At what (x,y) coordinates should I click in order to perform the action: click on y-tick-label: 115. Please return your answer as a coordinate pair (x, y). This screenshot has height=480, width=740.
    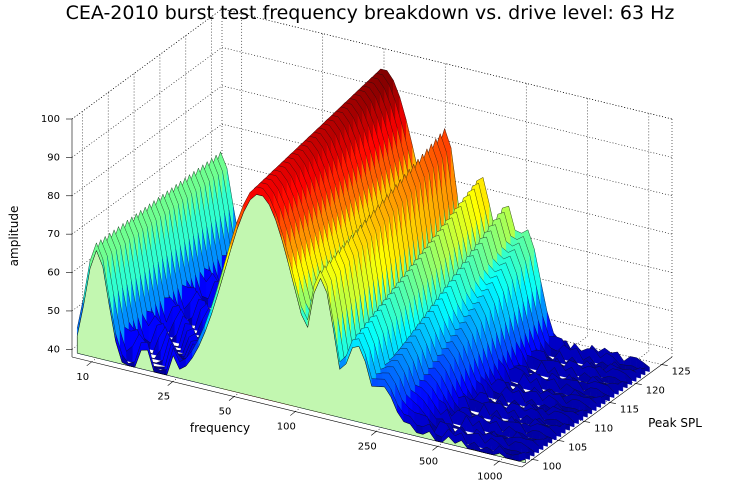
    Looking at the image, I should click on (629, 410).